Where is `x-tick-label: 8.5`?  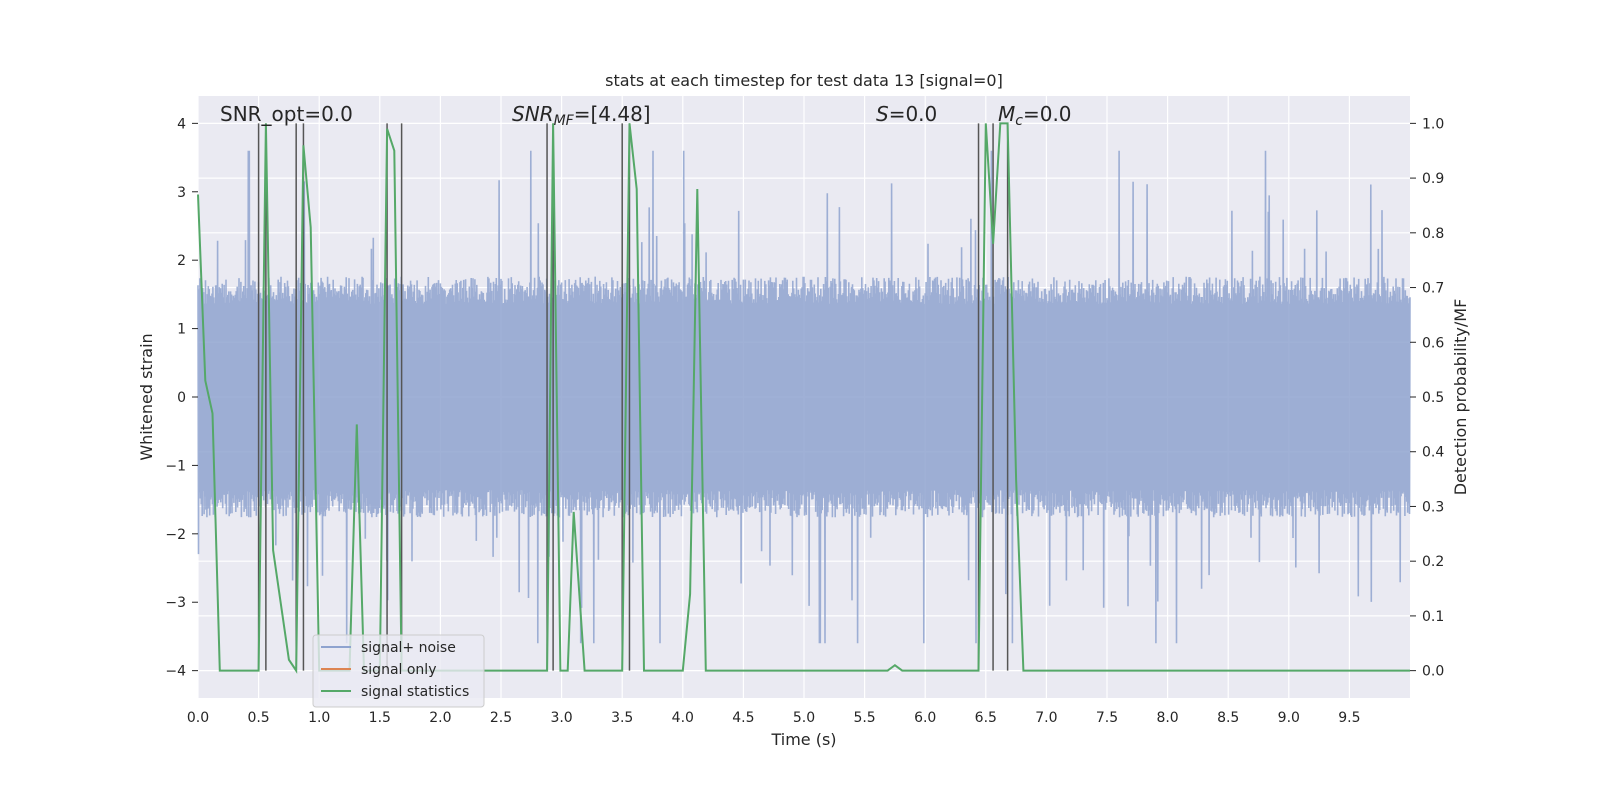
x-tick-label: 8.5 is located at coordinates (1228, 718).